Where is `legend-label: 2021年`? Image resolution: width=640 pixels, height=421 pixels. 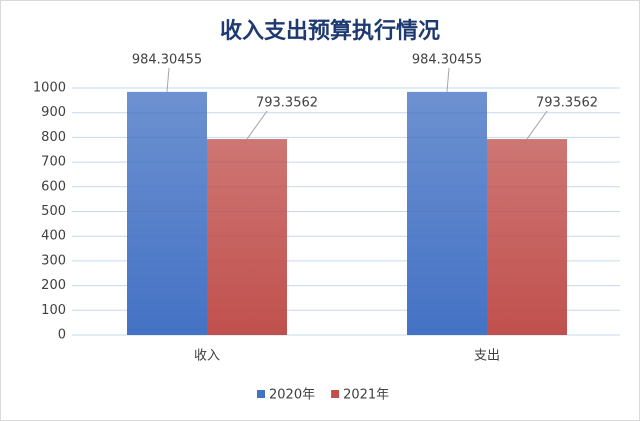 legend-label: 2021年 is located at coordinates (366, 395).